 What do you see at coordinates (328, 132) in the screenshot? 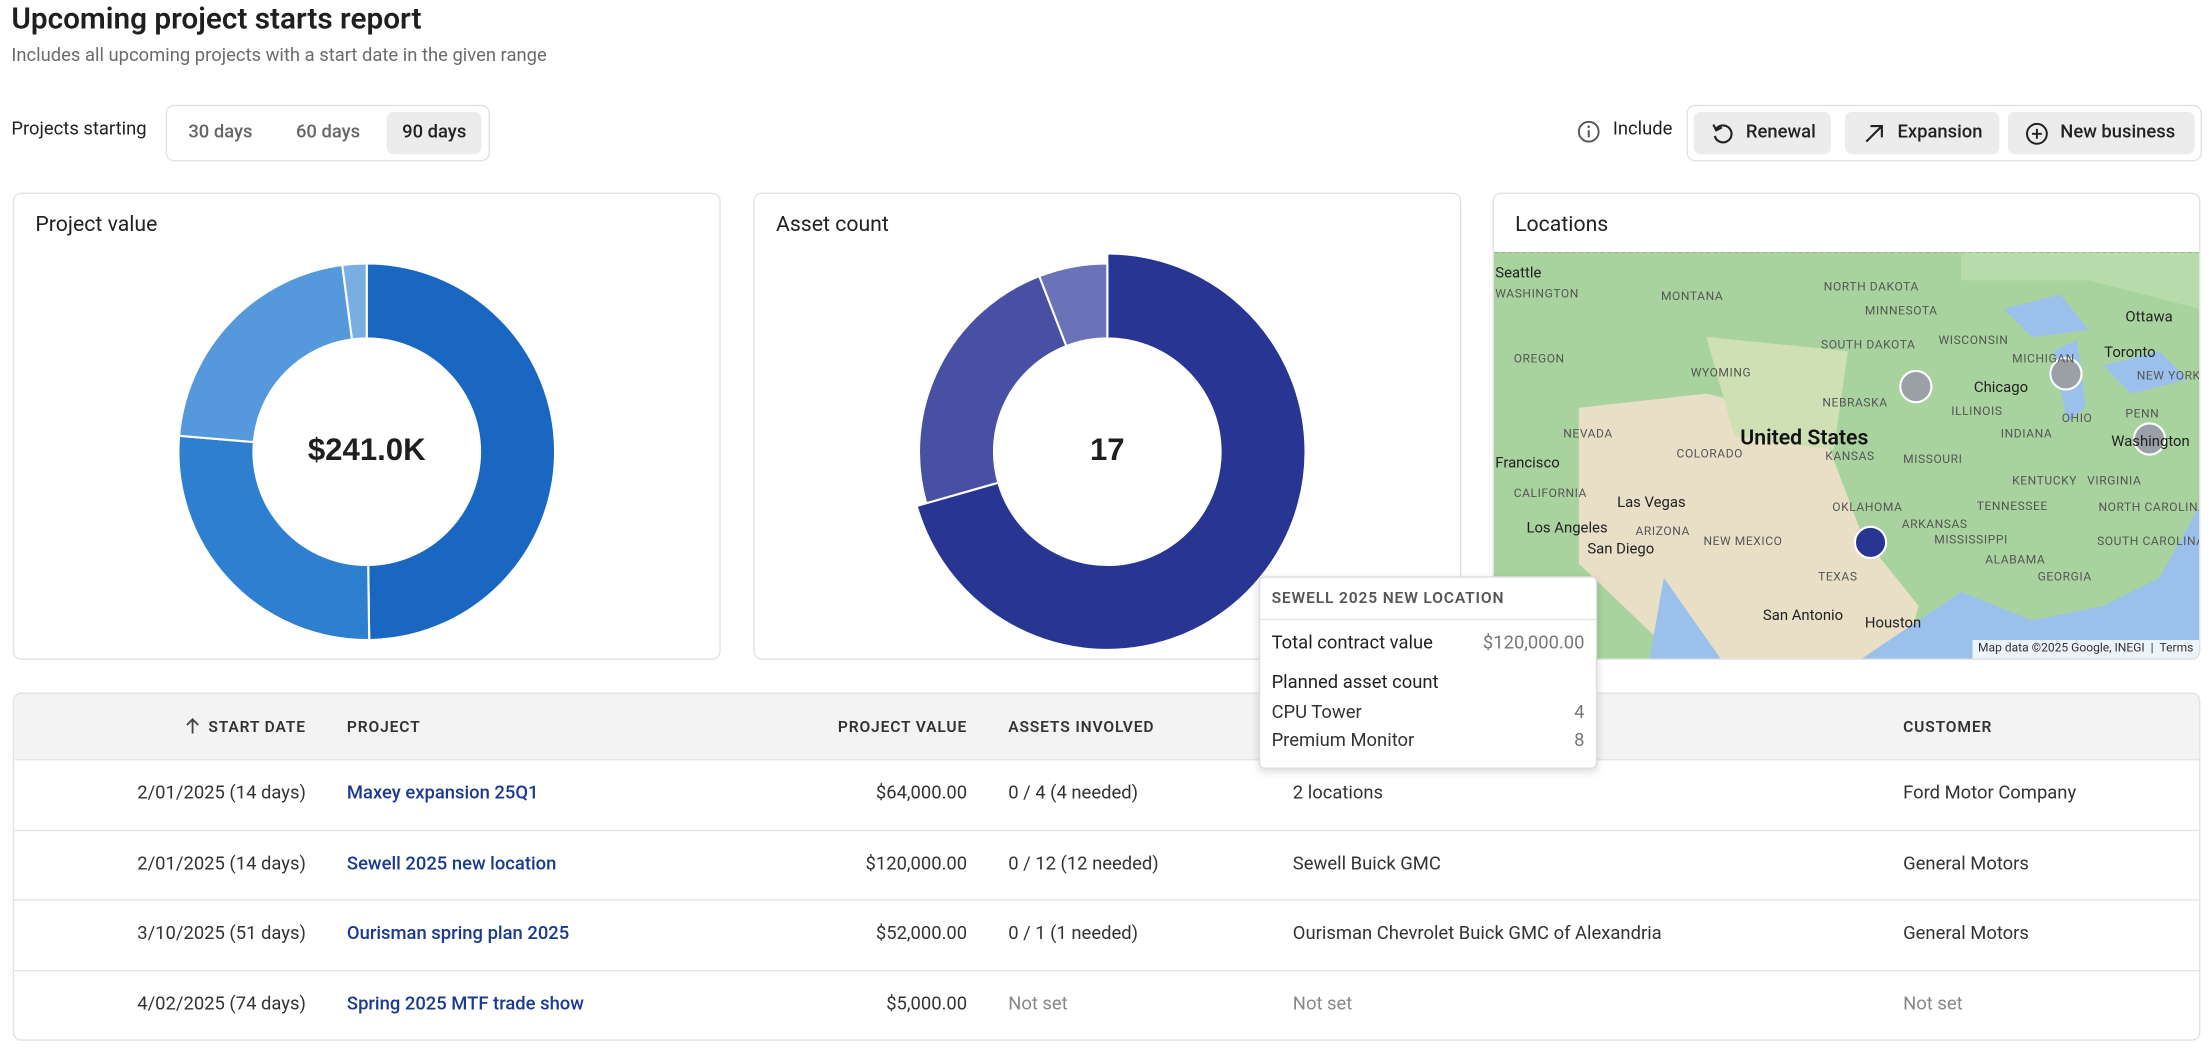
I see `range-option: 60 days` at bounding box center [328, 132].